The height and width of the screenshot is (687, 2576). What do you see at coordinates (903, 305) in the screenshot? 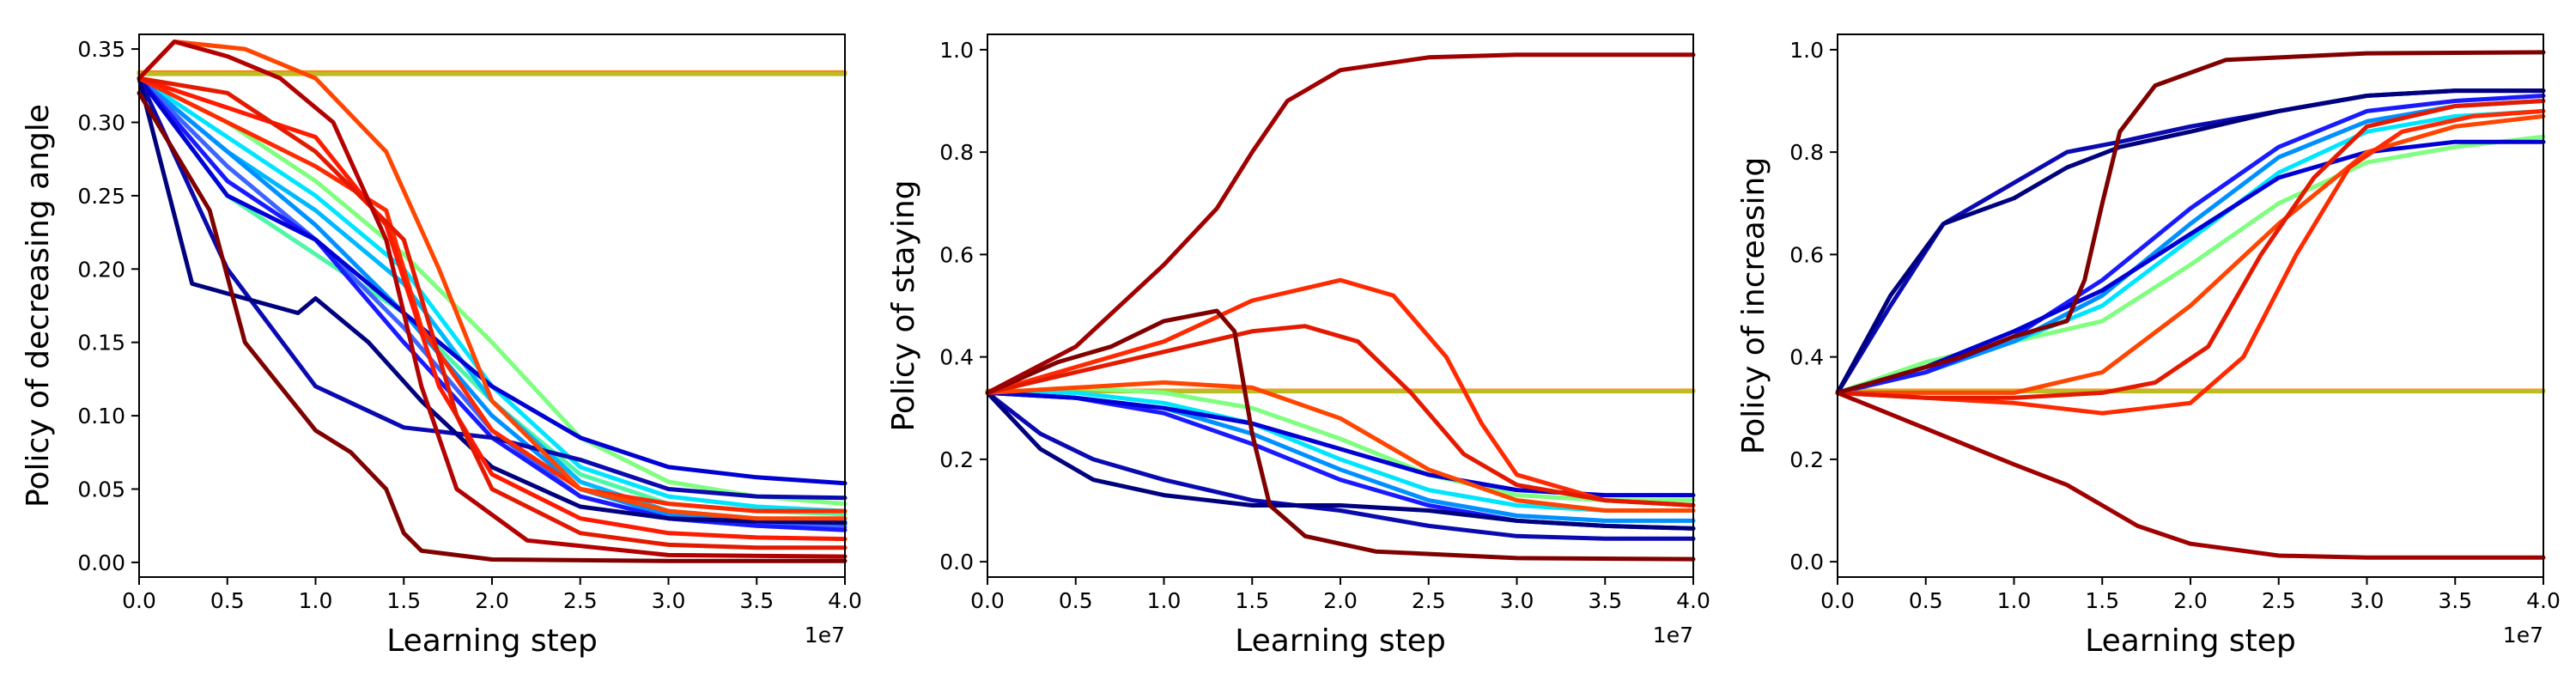
I see `y-axis-label: Policy of staying` at bounding box center [903, 305].